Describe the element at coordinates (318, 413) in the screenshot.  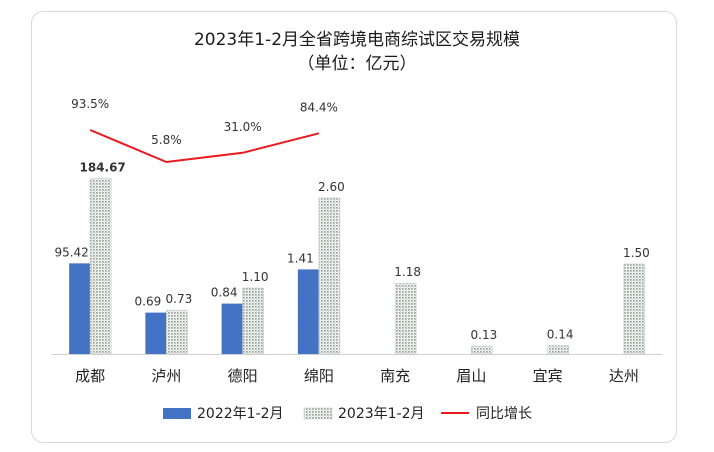
I see `legend-swatch-2023` at that location.